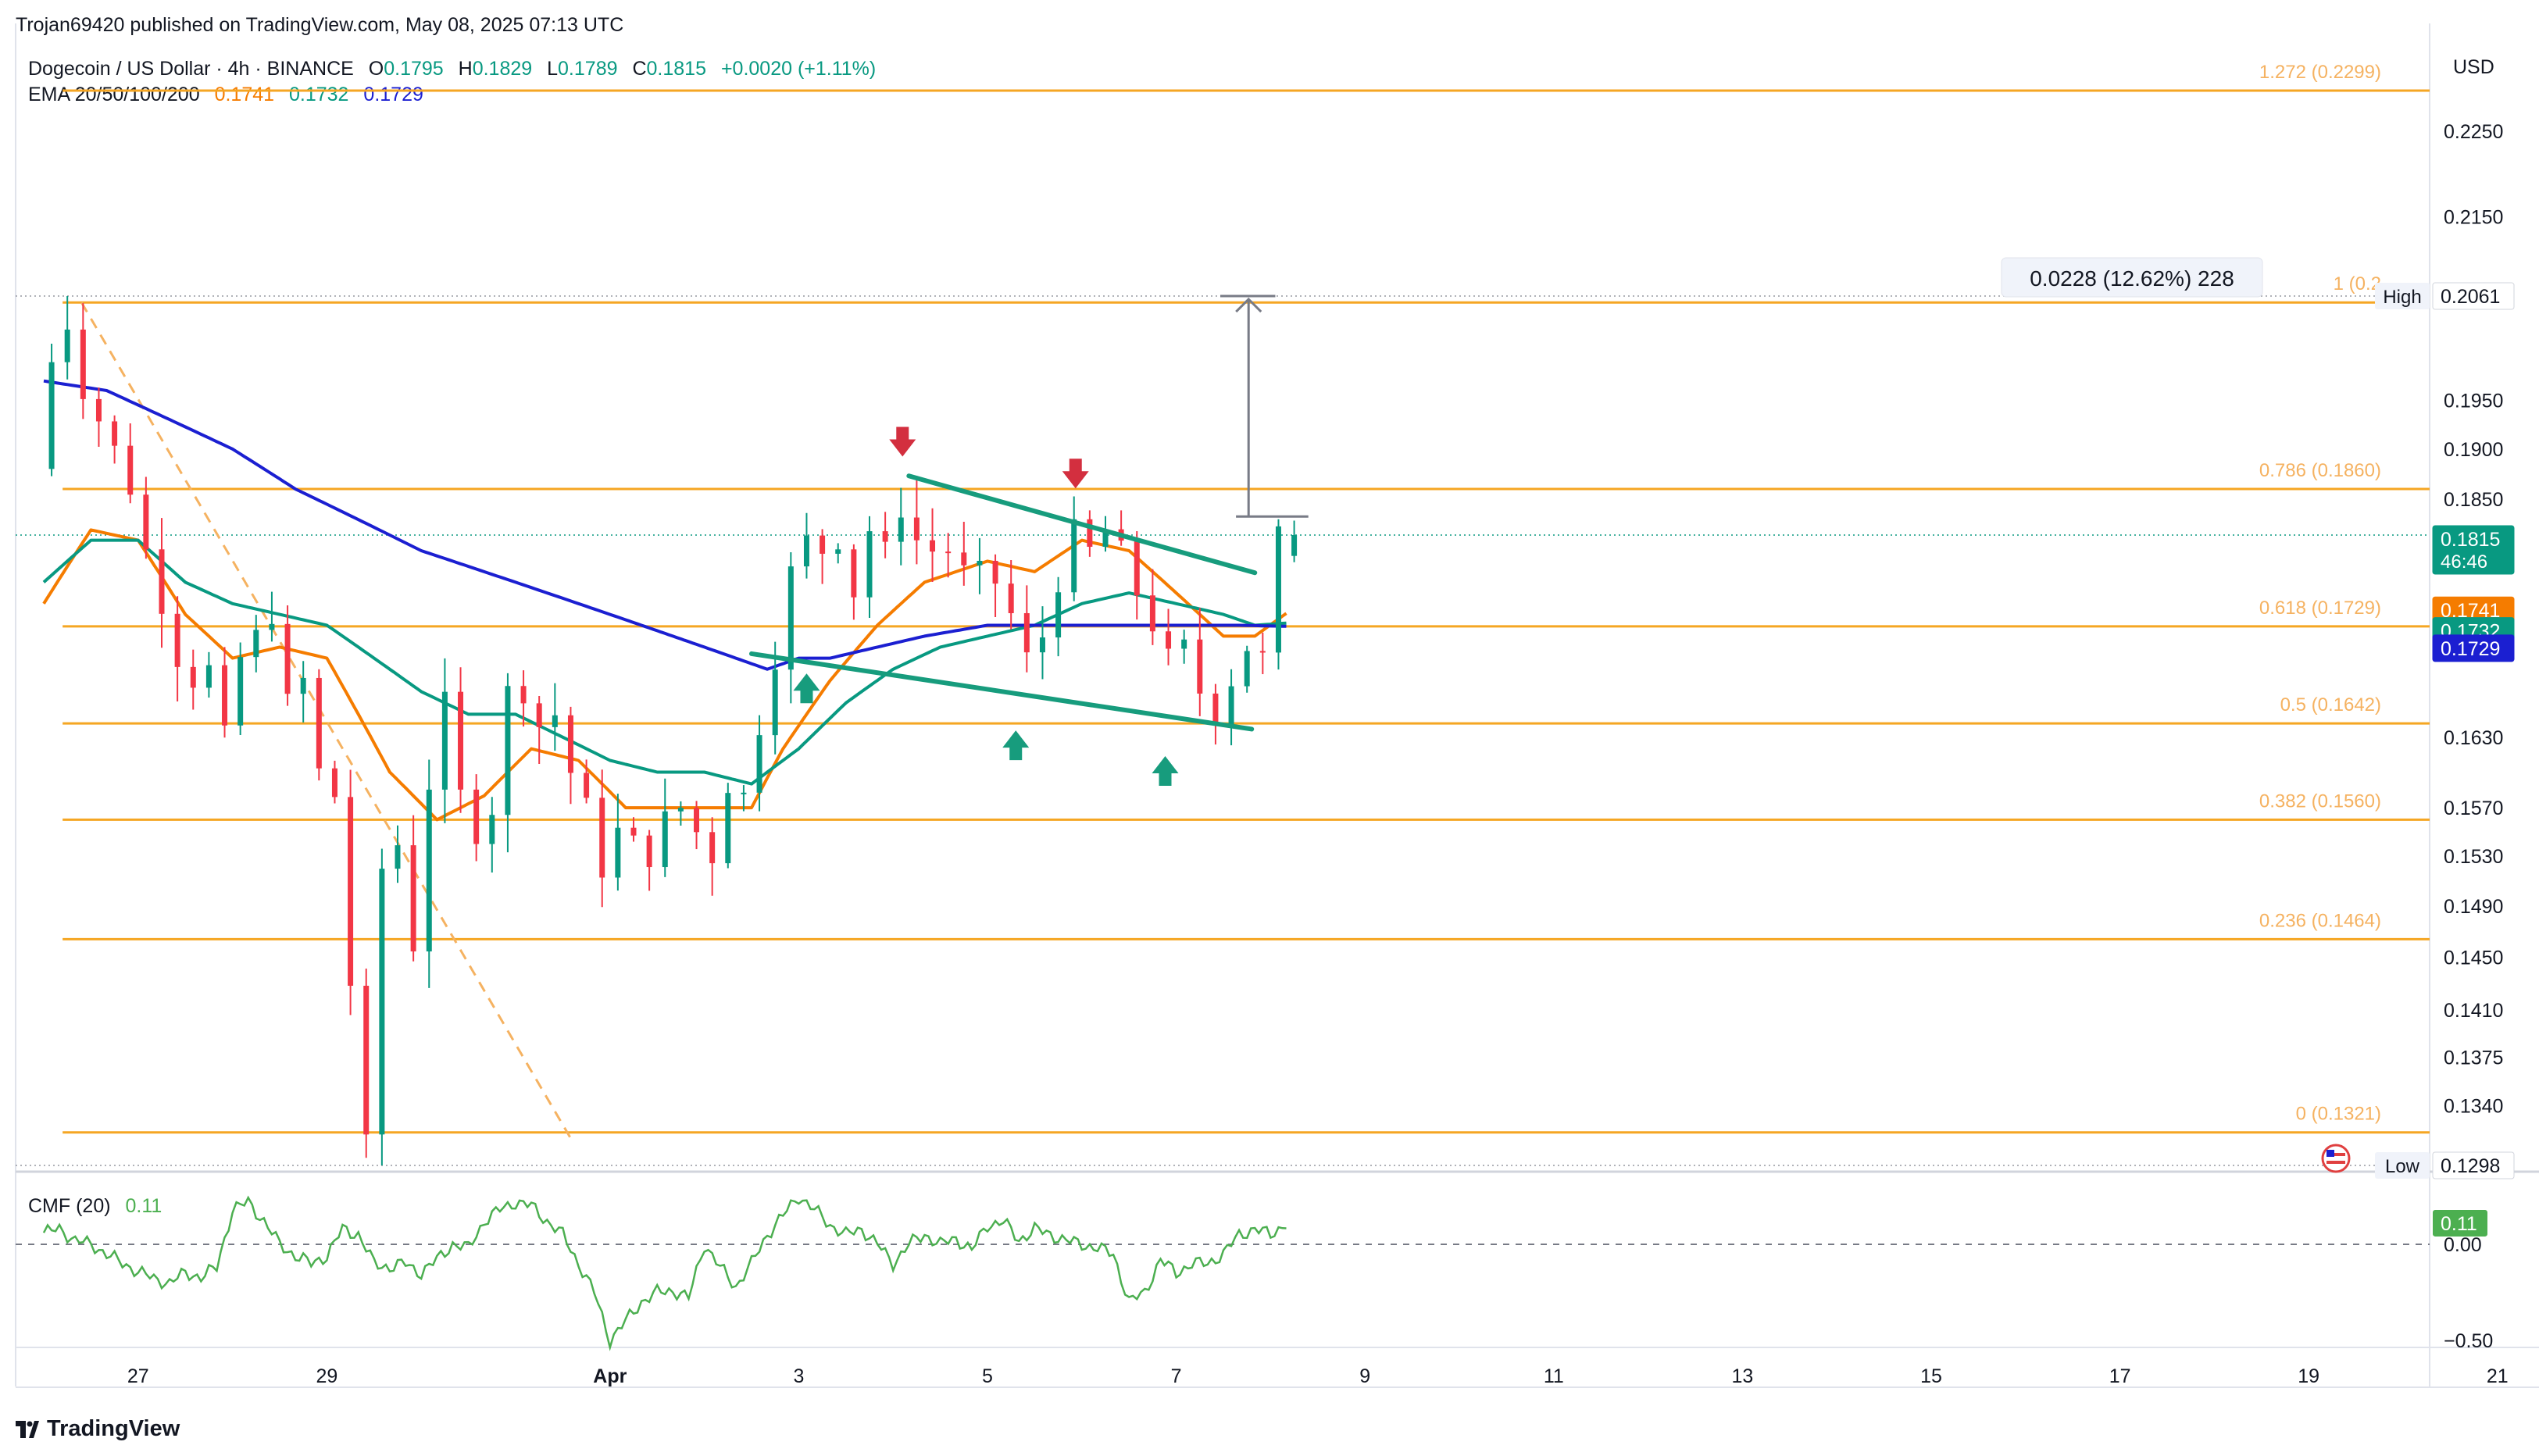 Image resolution: width=2539 pixels, height=1456 pixels. I want to click on fib-level-label: 1 (0.2, so click(2357, 283).